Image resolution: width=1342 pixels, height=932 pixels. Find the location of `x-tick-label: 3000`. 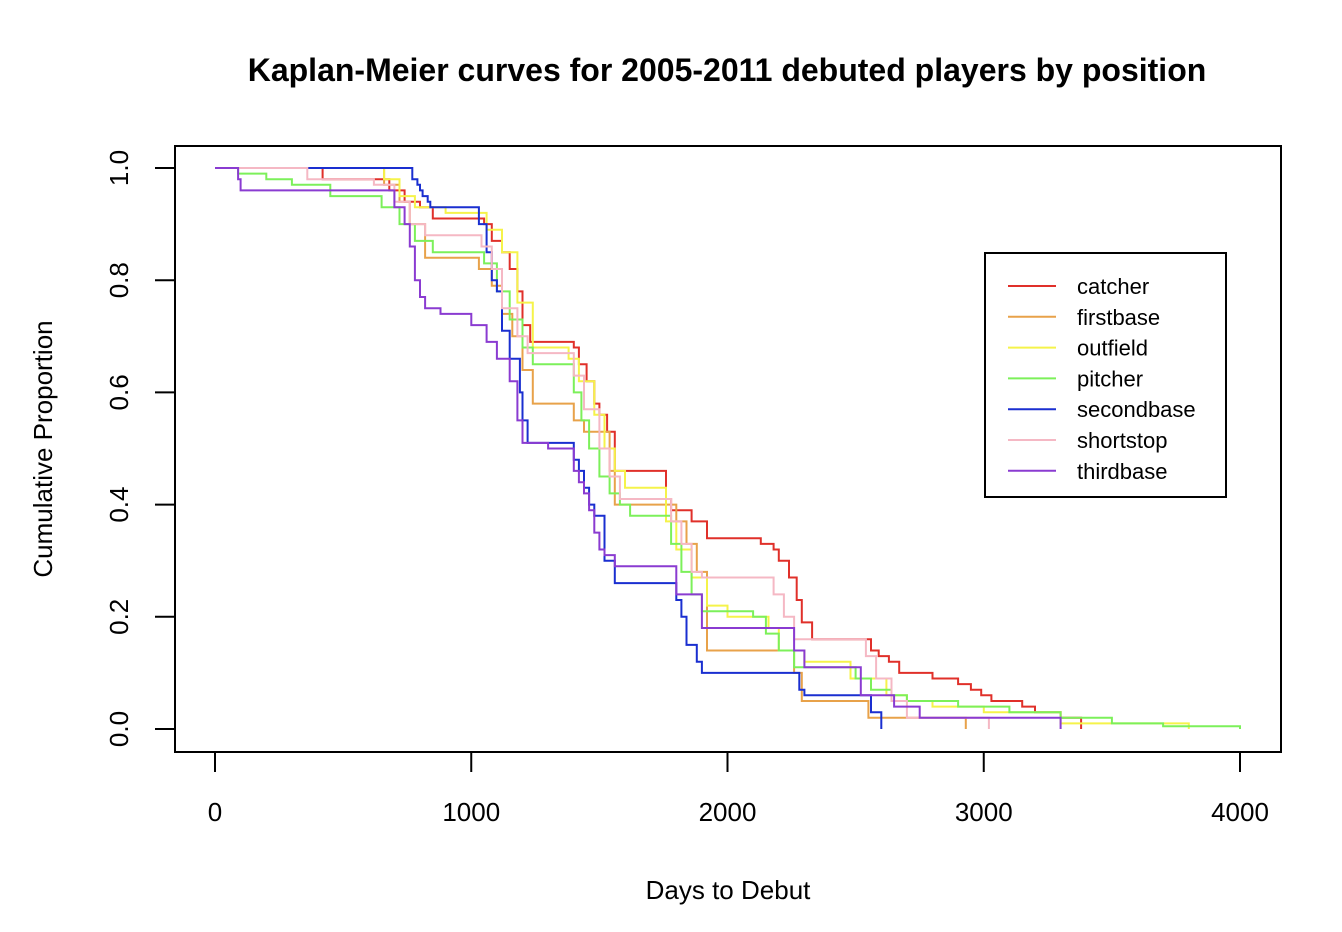

x-tick-label: 3000 is located at coordinates (984, 812).